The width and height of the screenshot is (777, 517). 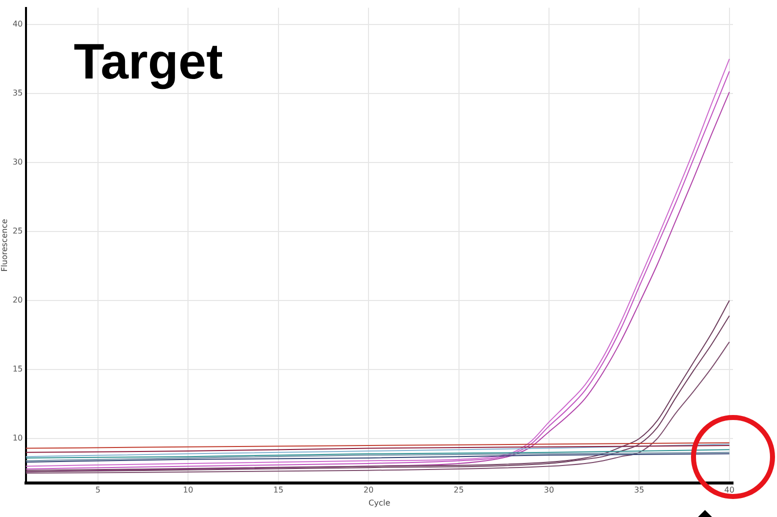 I want to click on x-tick-label: 25, so click(x=459, y=490).